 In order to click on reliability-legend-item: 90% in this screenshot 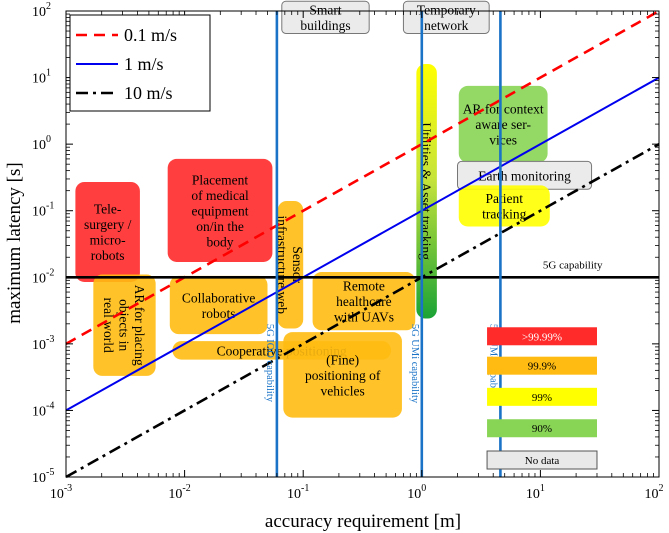, I will do `click(542, 428)`.